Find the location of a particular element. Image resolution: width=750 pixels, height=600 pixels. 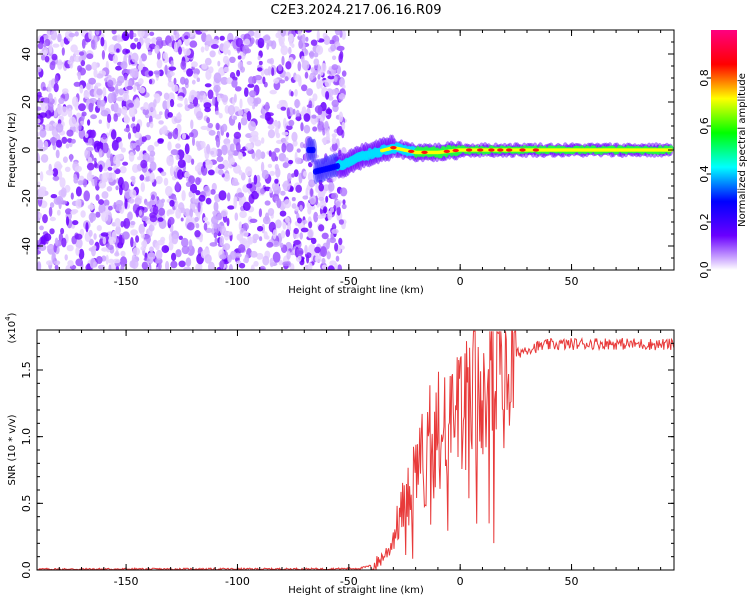

signal-peak is located at coordinates (424, 152).